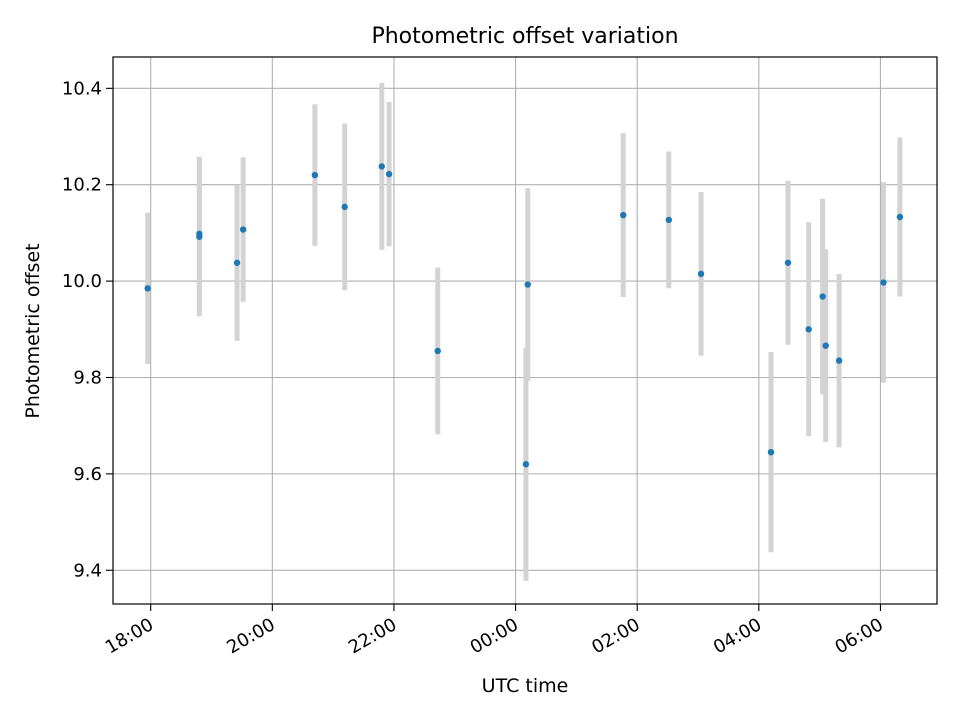 The height and width of the screenshot is (724, 960). What do you see at coordinates (524, 36) in the screenshot?
I see `chart-title: Photometric offset variation` at bounding box center [524, 36].